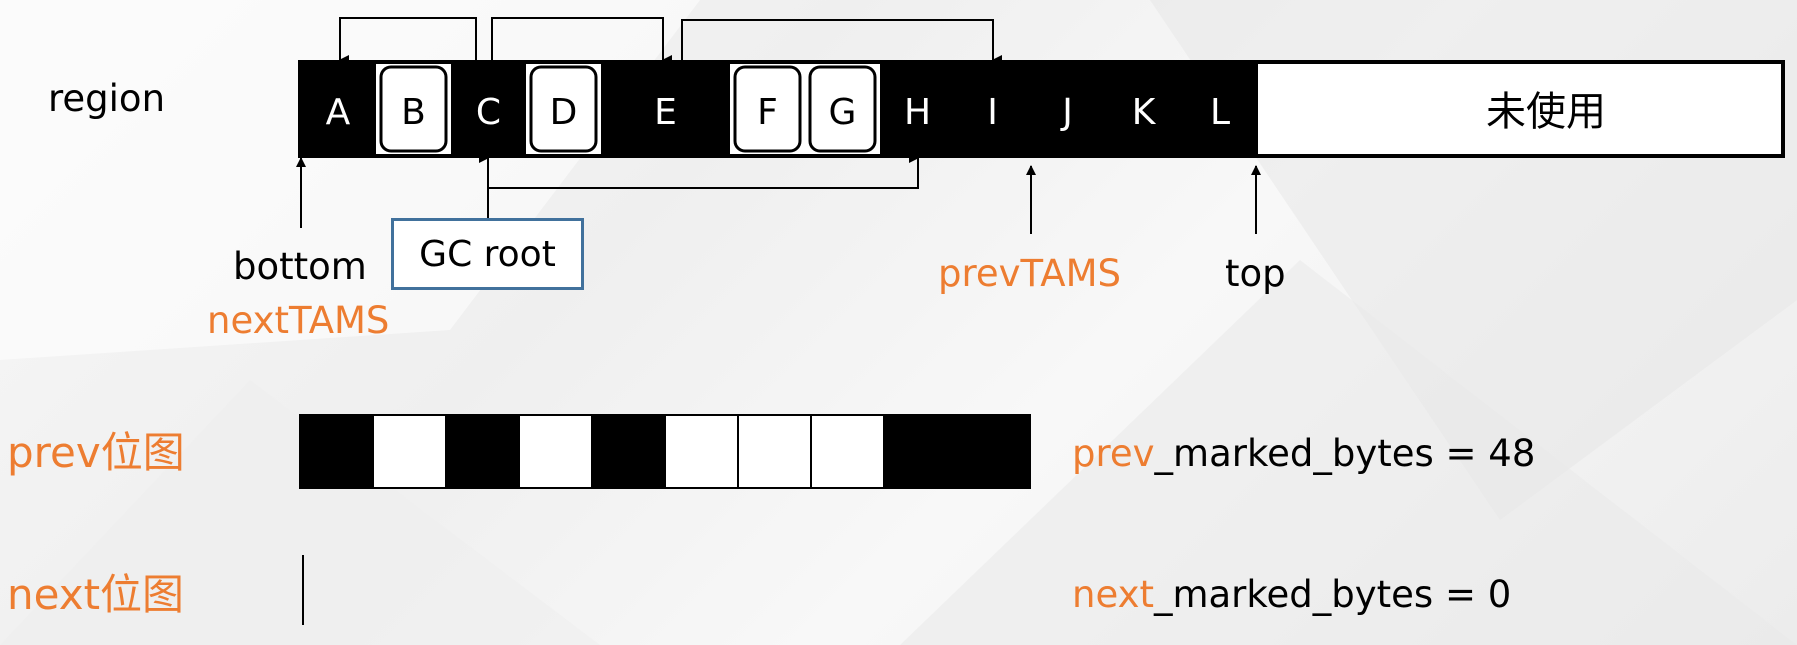  Describe the element at coordinates (917, 112) in the screenshot. I see `object-h-label: H` at that location.